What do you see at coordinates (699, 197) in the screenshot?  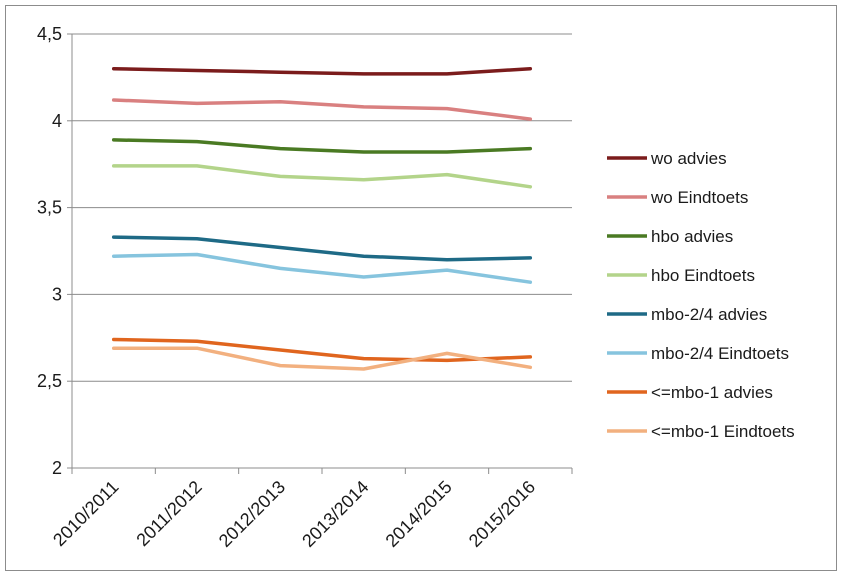 I see `legend-label: wo Eindtoets` at bounding box center [699, 197].